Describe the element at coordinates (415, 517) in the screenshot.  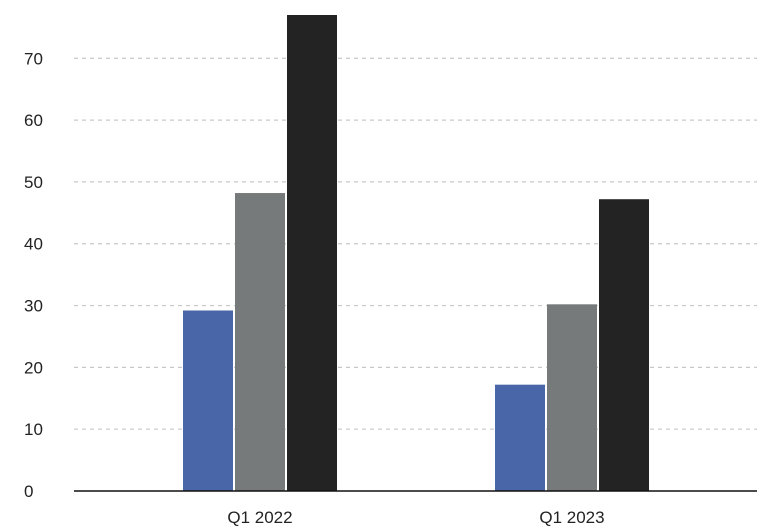
I see `x-axis-labels: Q1 2022 Q1 2023` at that location.